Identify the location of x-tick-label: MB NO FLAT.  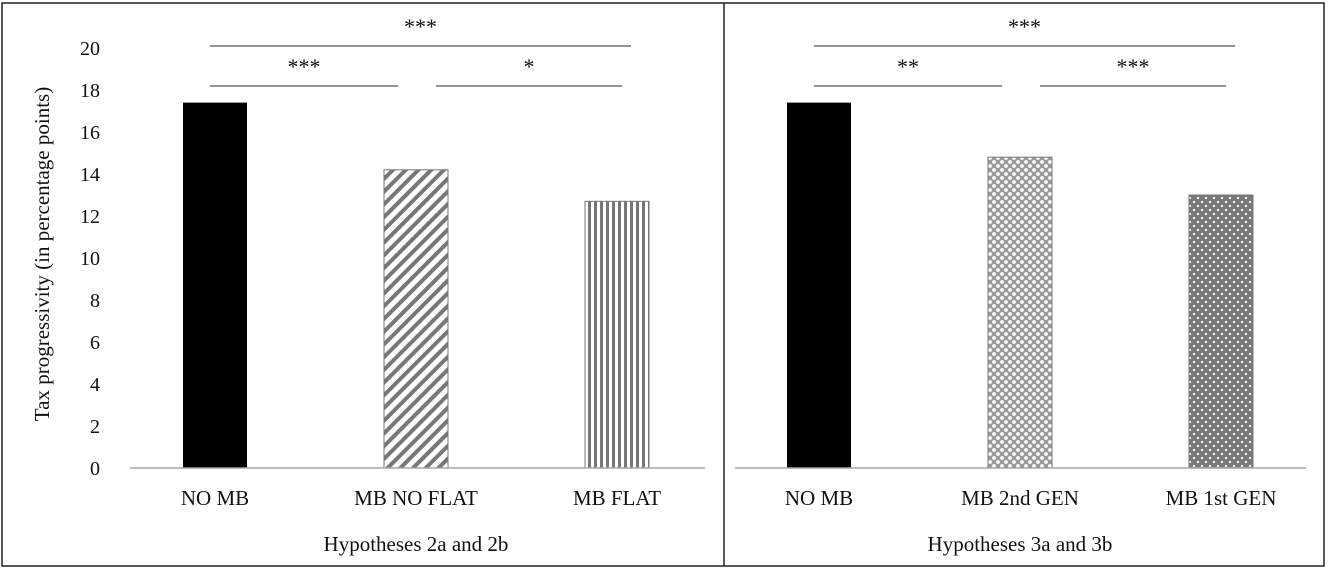
(416, 498).